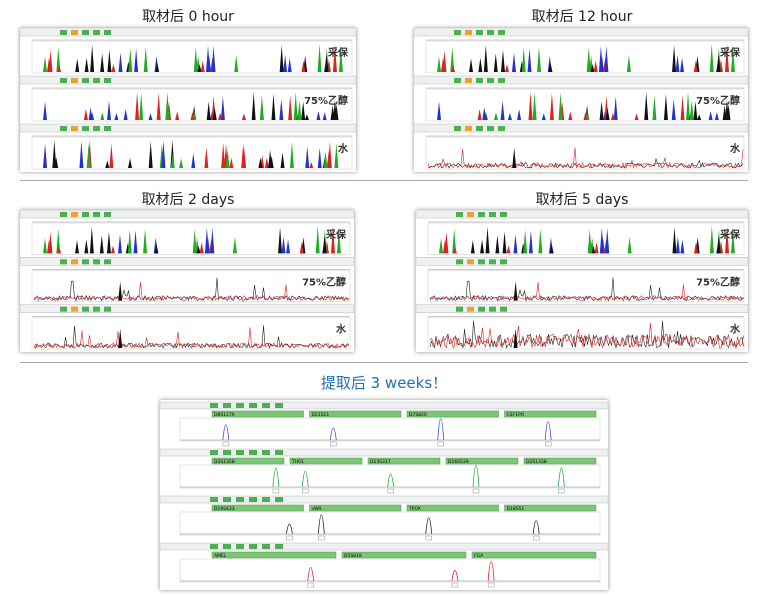  I want to click on marker-name: CSF1PO, so click(516, 415).